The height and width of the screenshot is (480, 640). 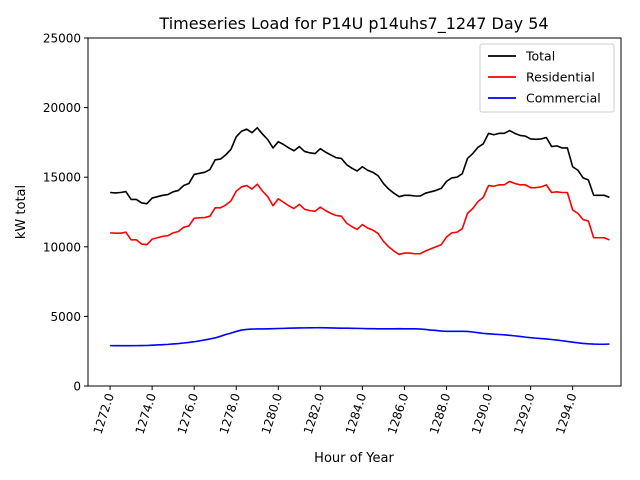 I want to click on series-line-residential, so click(x=360, y=218).